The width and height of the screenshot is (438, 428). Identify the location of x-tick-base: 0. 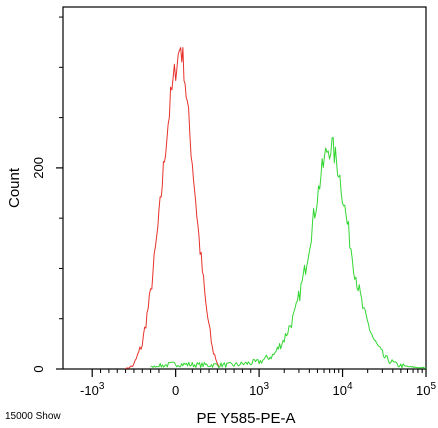
(175, 390).